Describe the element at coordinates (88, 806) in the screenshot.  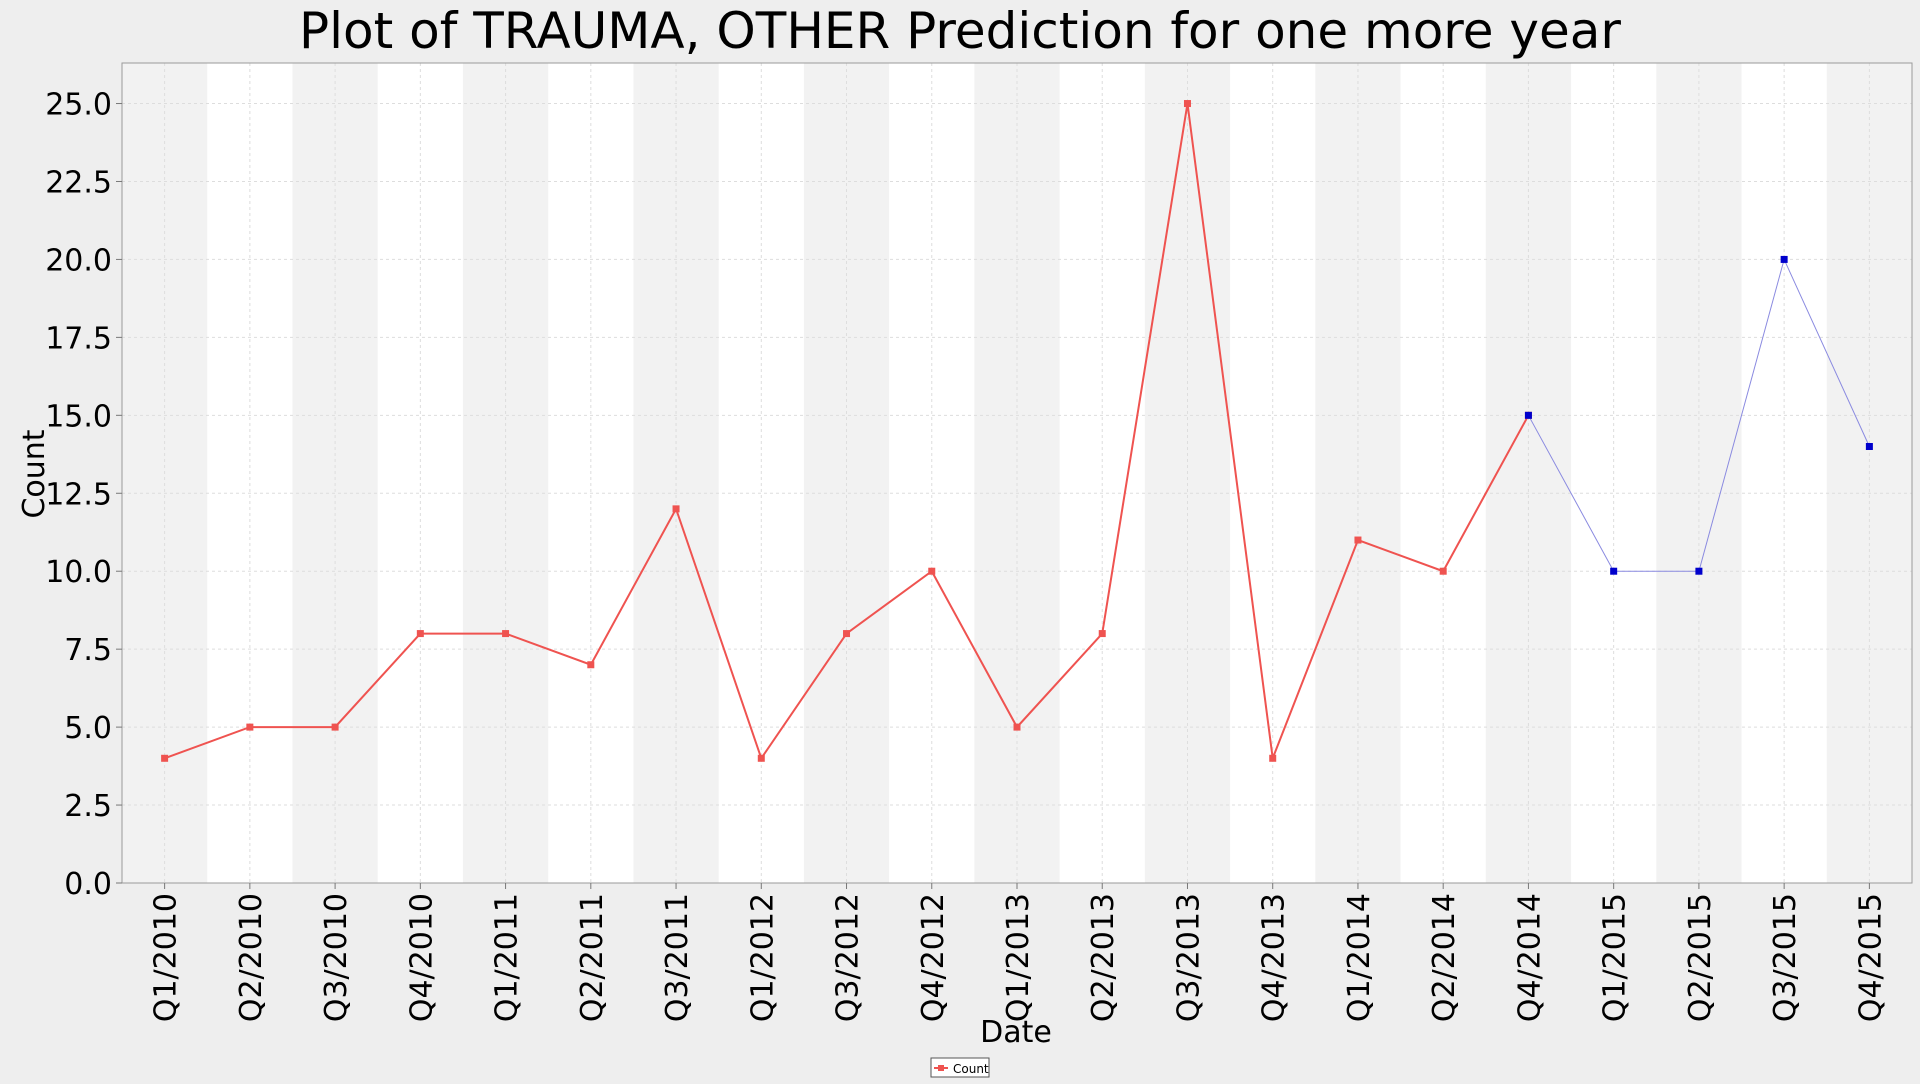
I see `y-tick-label: 2.5` at that location.